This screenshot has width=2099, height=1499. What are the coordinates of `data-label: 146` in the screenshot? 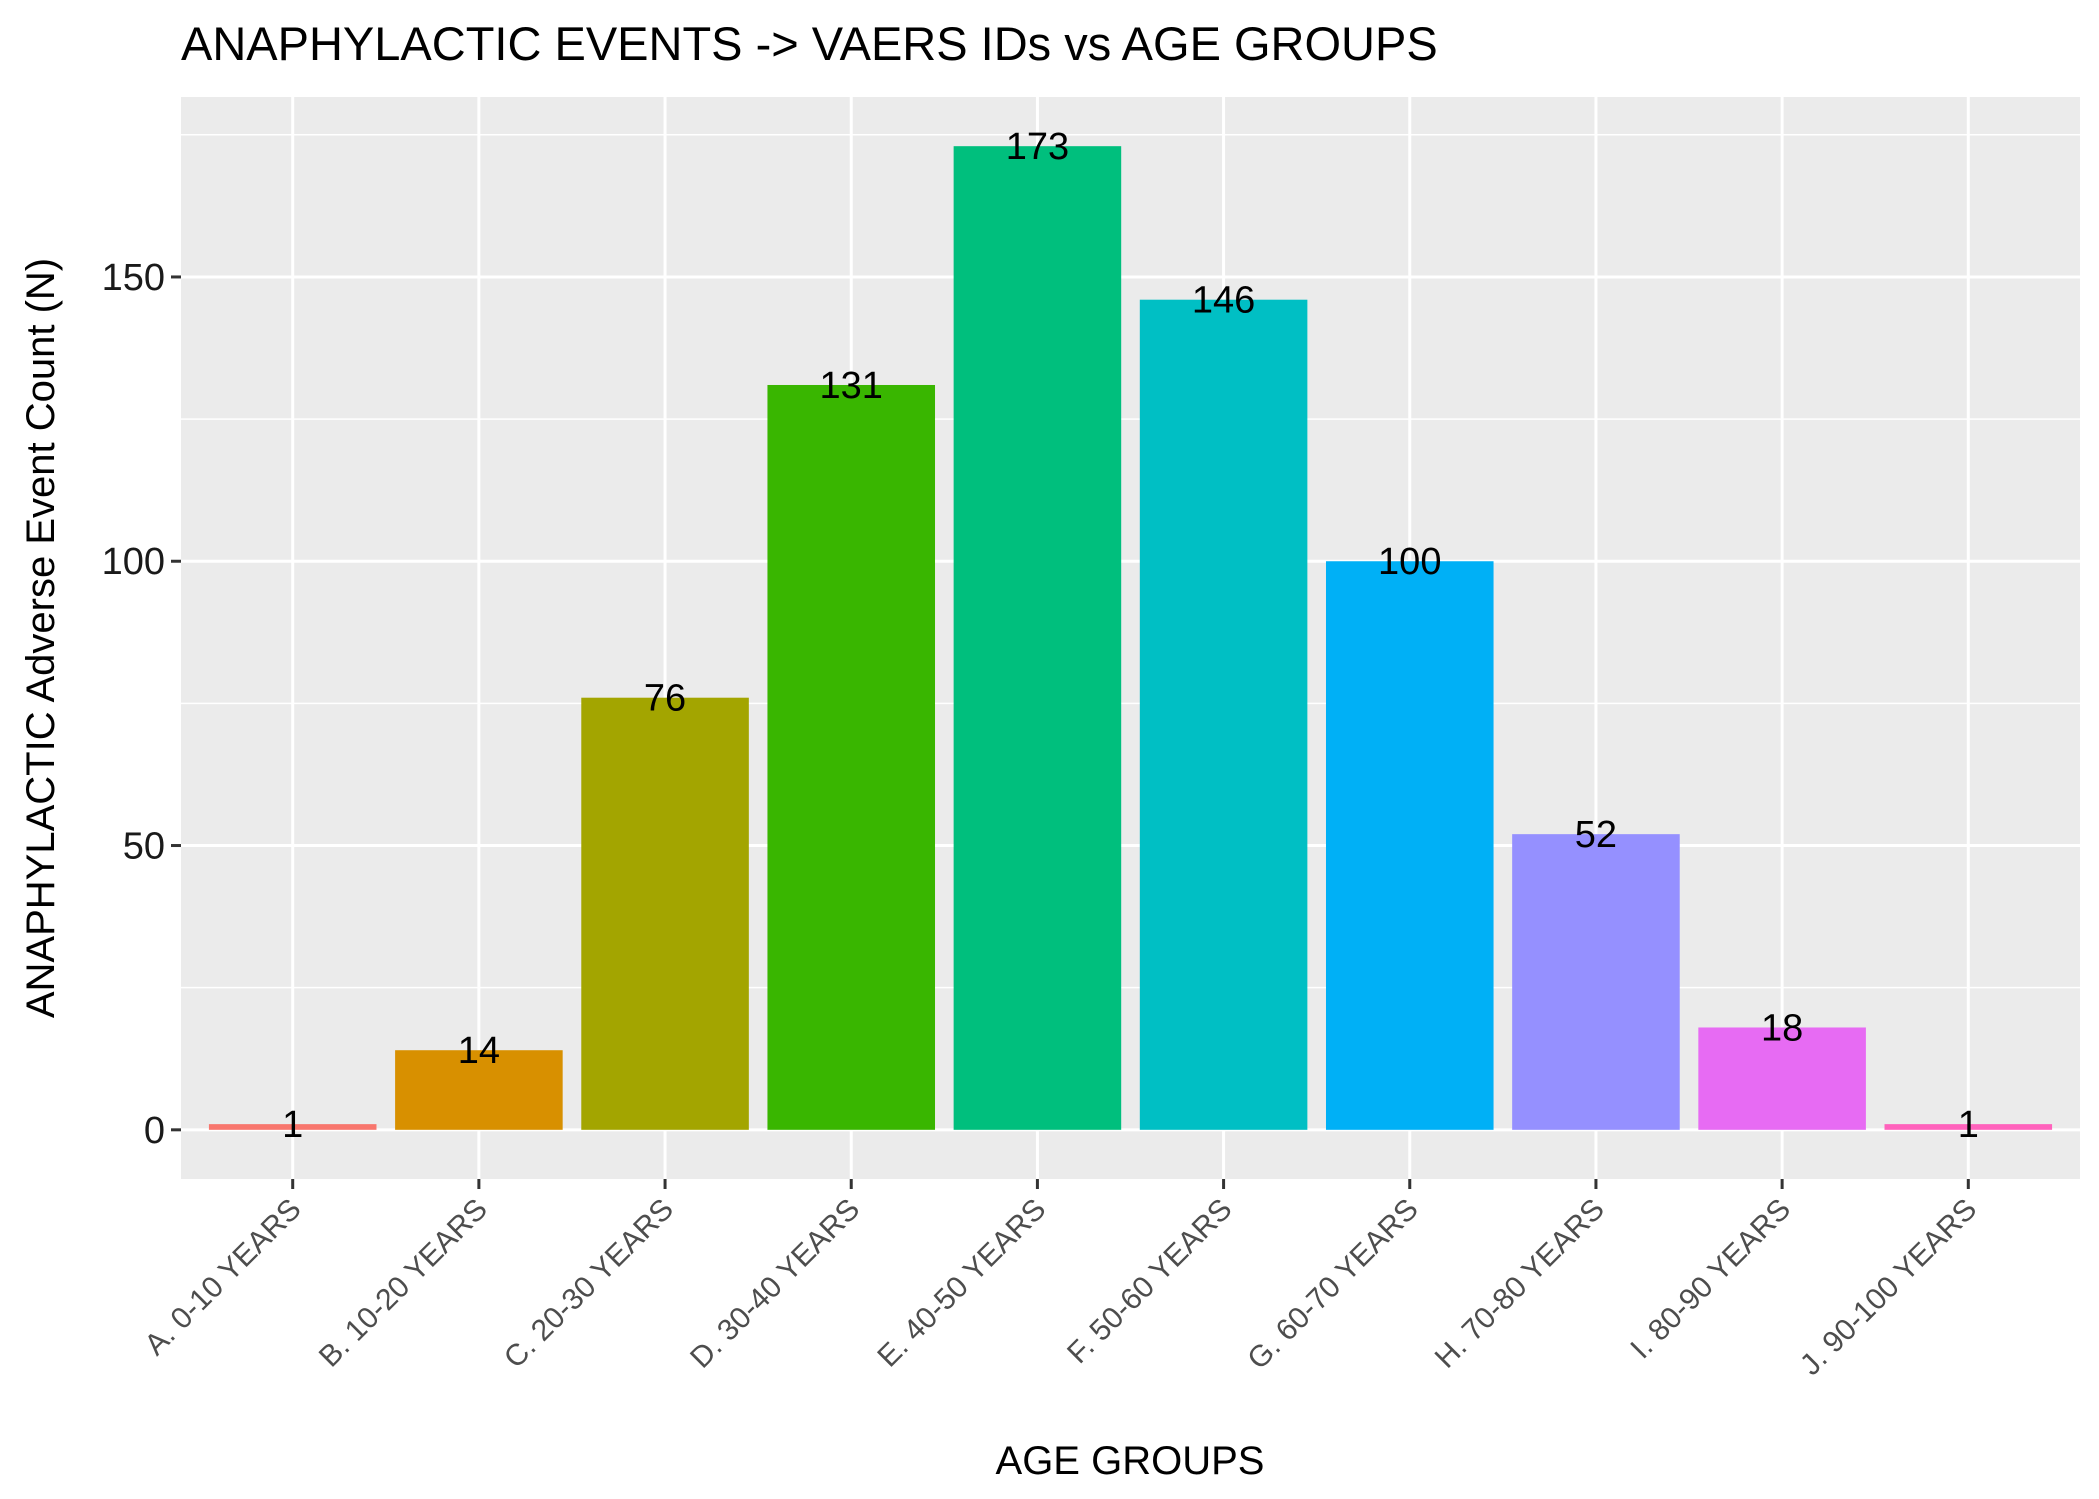 It's located at (1223, 301).